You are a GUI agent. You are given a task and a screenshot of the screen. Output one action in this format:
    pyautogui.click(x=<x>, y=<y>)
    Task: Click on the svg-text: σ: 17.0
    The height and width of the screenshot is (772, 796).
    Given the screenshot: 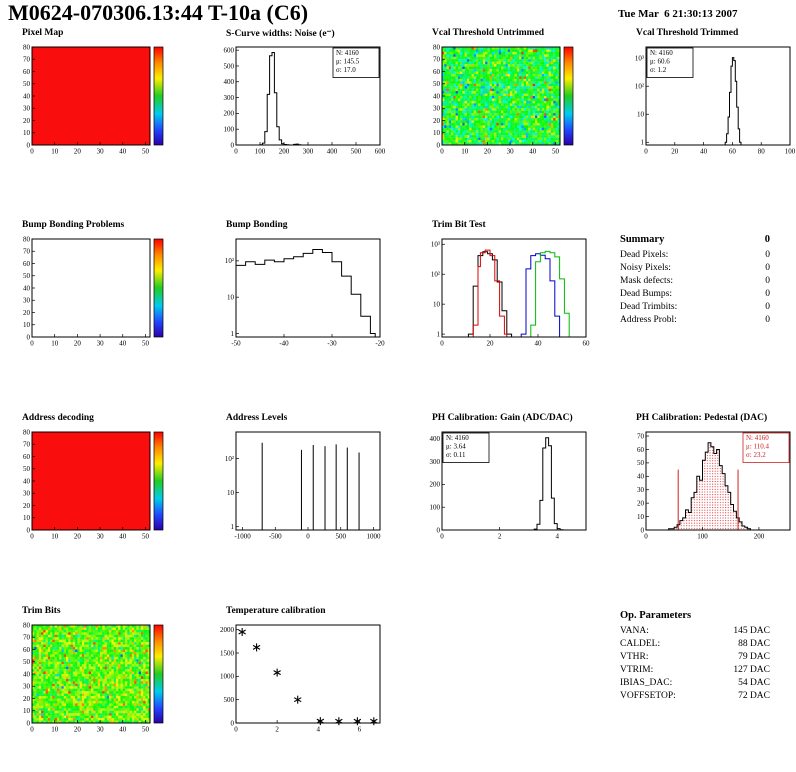 What is the action you would take?
    pyautogui.click(x=346, y=70)
    